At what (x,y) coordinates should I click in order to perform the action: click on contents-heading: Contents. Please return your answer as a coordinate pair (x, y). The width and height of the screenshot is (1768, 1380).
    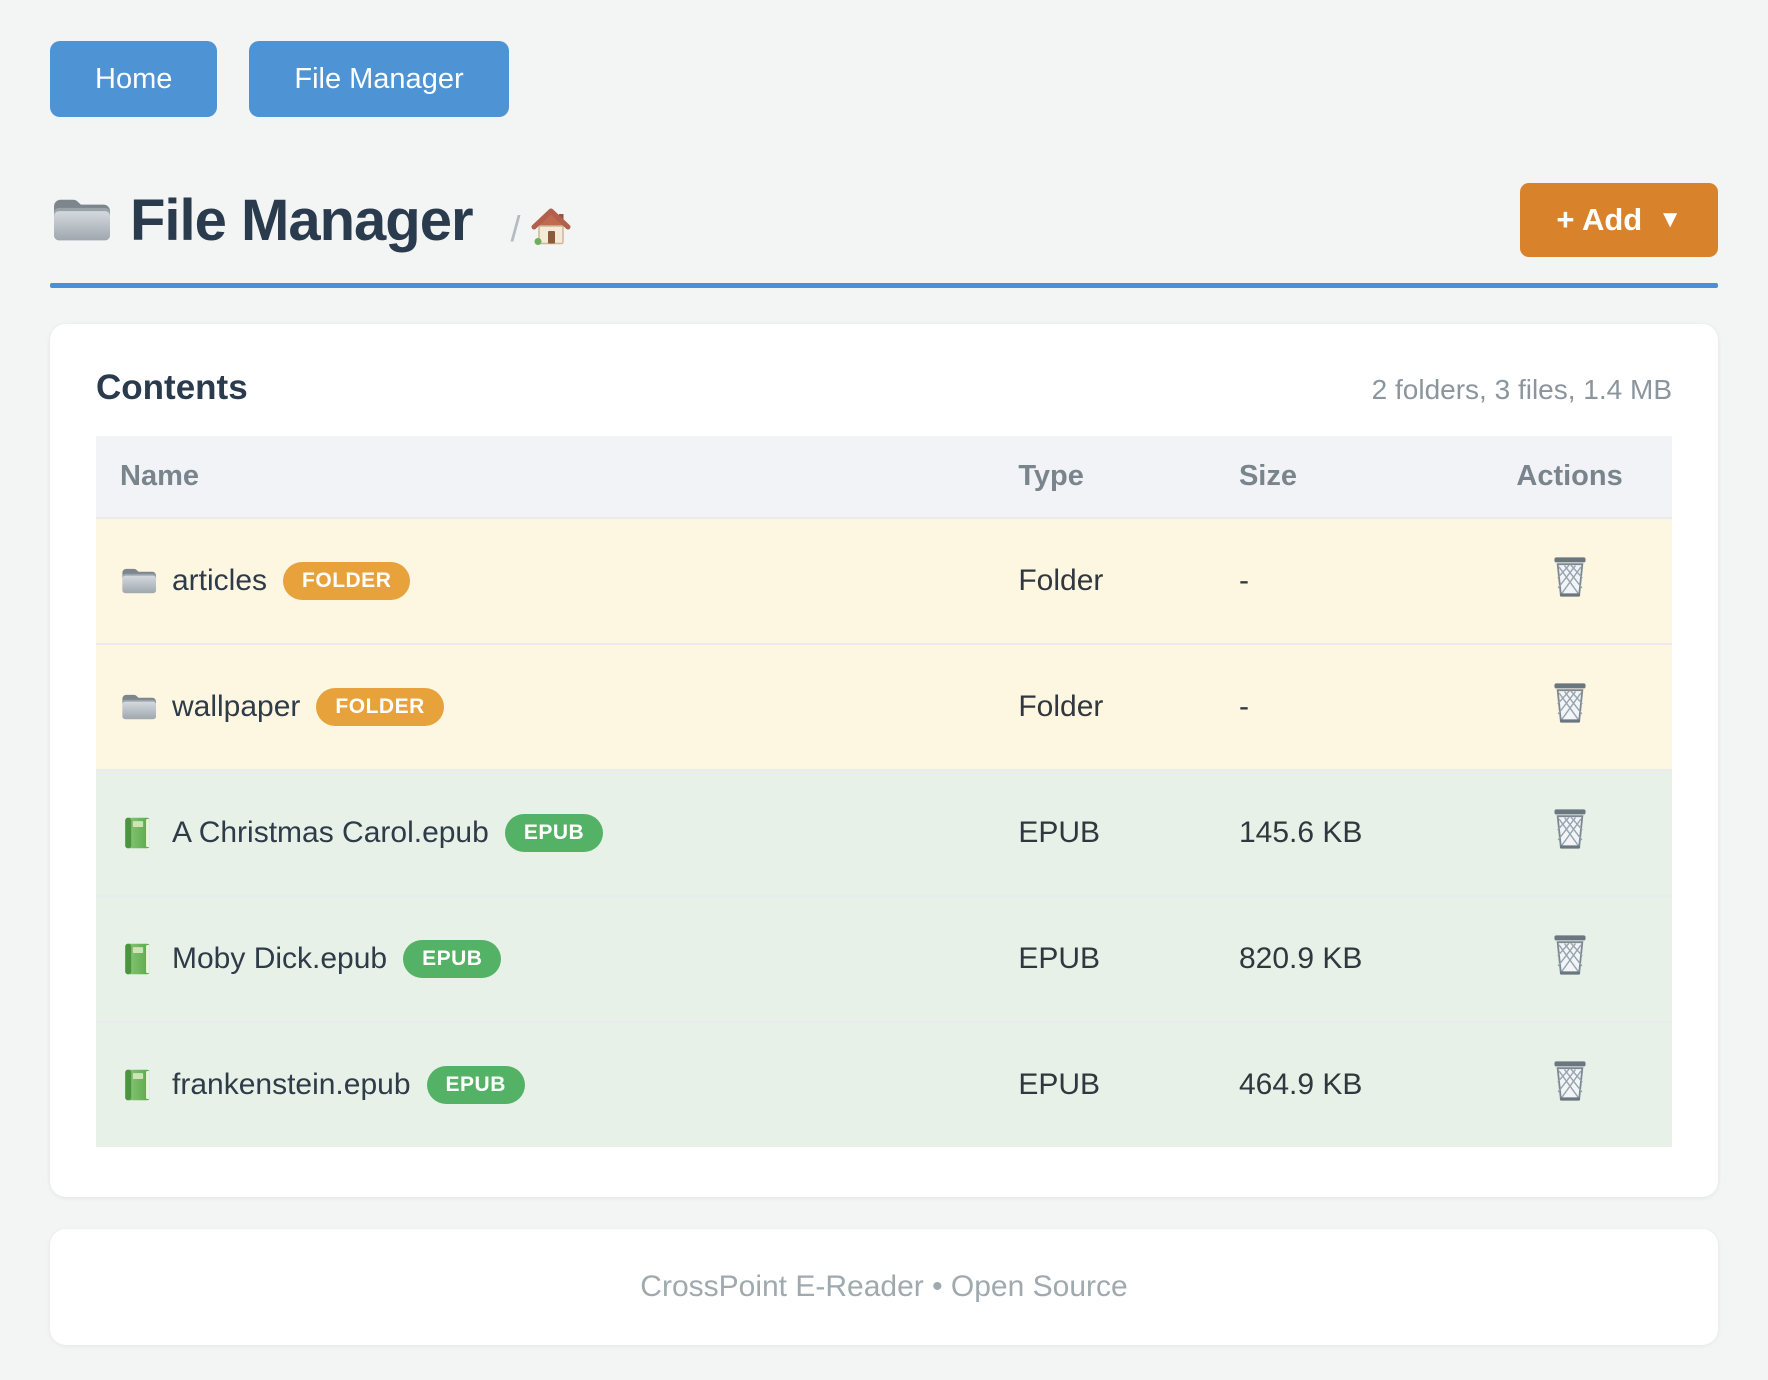
    Looking at the image, I should click on (172, 387).